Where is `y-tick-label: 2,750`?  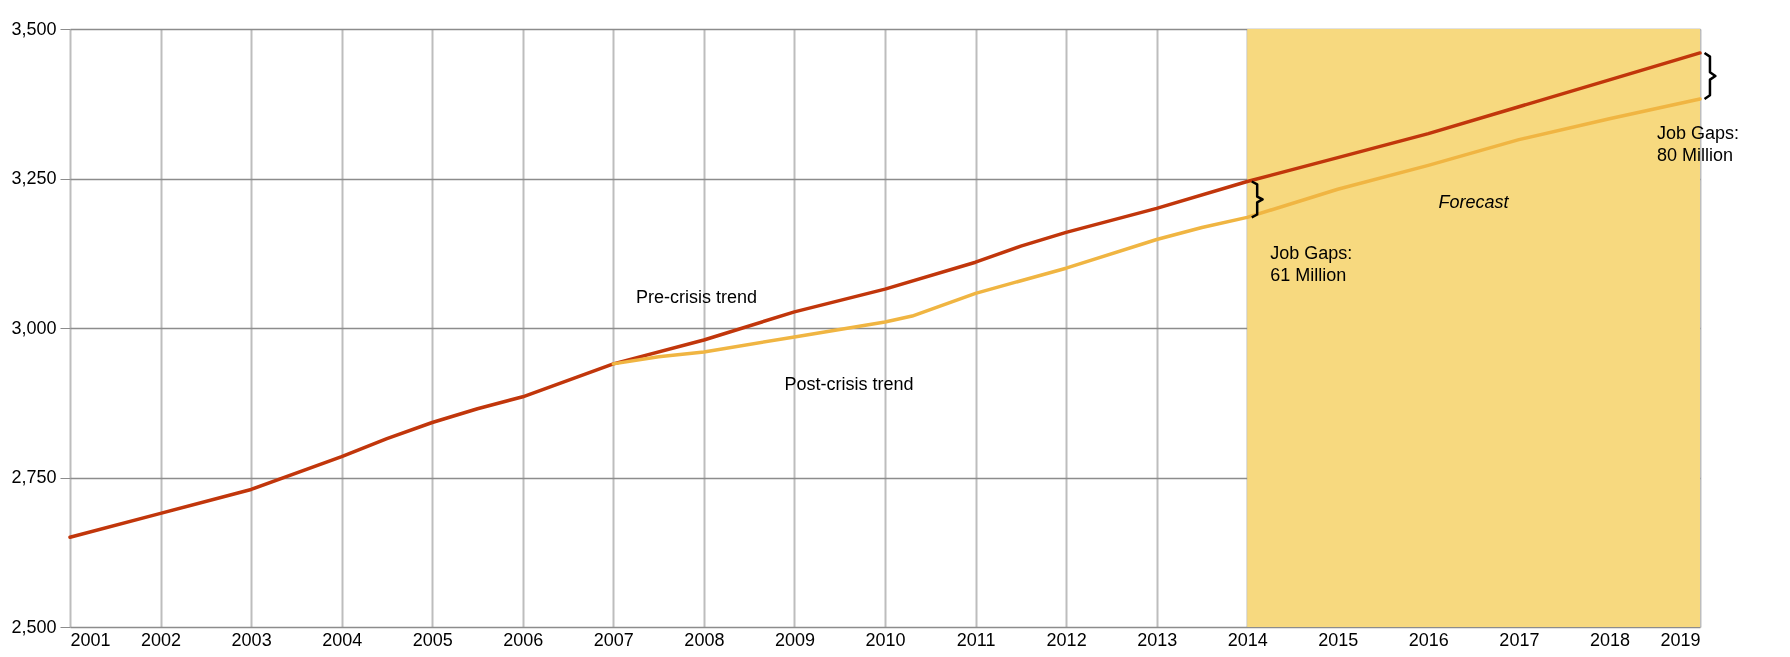 y-tick-label: 2,750 is located at coordinates (34, 477).